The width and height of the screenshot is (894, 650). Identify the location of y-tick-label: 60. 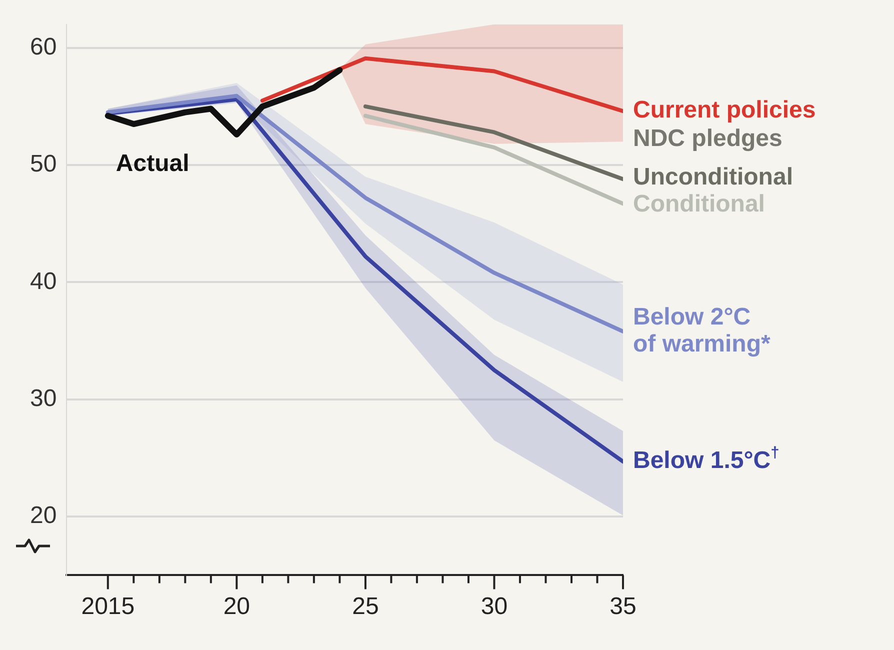
(43, 46).